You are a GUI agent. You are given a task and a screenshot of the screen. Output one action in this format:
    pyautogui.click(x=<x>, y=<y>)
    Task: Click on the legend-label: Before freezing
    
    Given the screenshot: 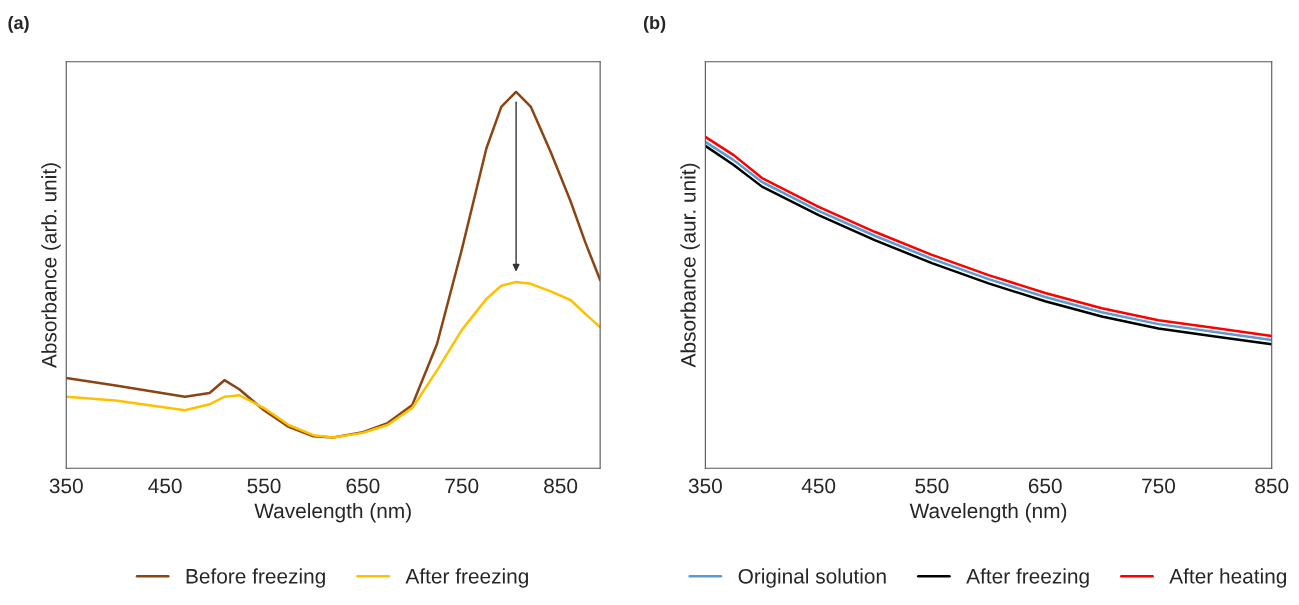 What is the action you would take?
    pyautogui.click(x=255, y=578)
    